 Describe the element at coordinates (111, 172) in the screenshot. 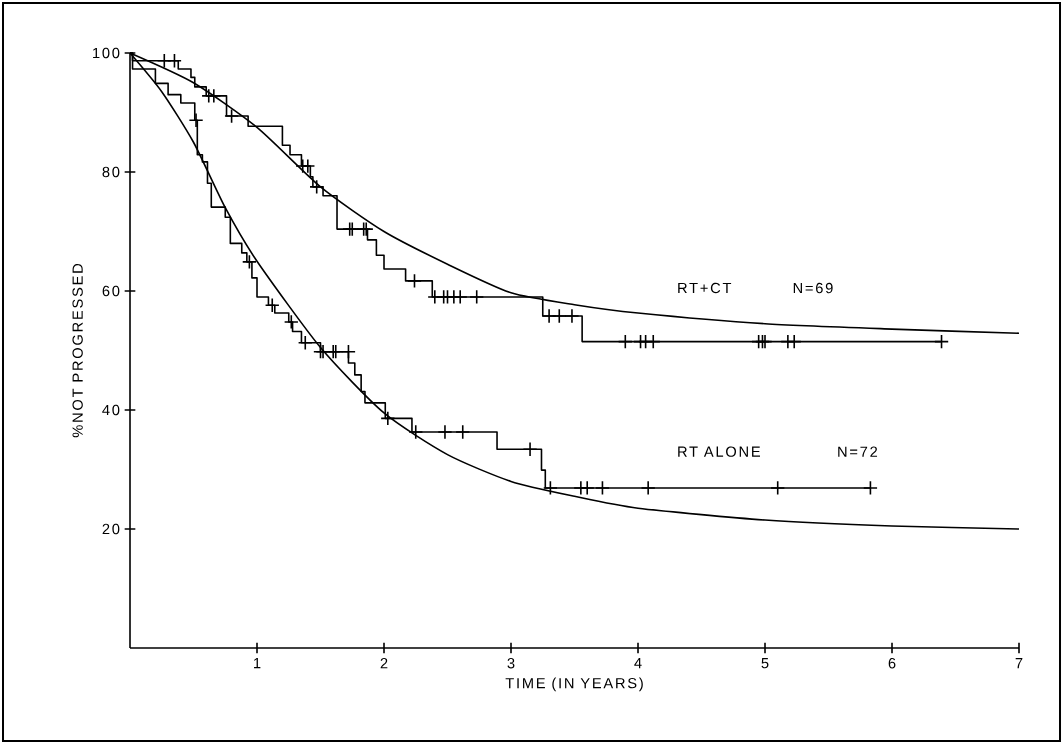

I see `y-tick-label: 80` at that location.